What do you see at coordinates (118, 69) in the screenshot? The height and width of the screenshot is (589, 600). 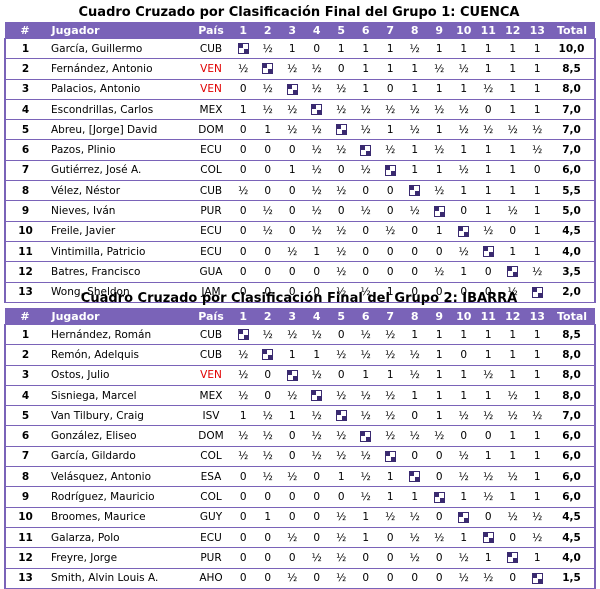 I see `player-name-cell: Fernández, Antonio` at bounding box center [118, 69].